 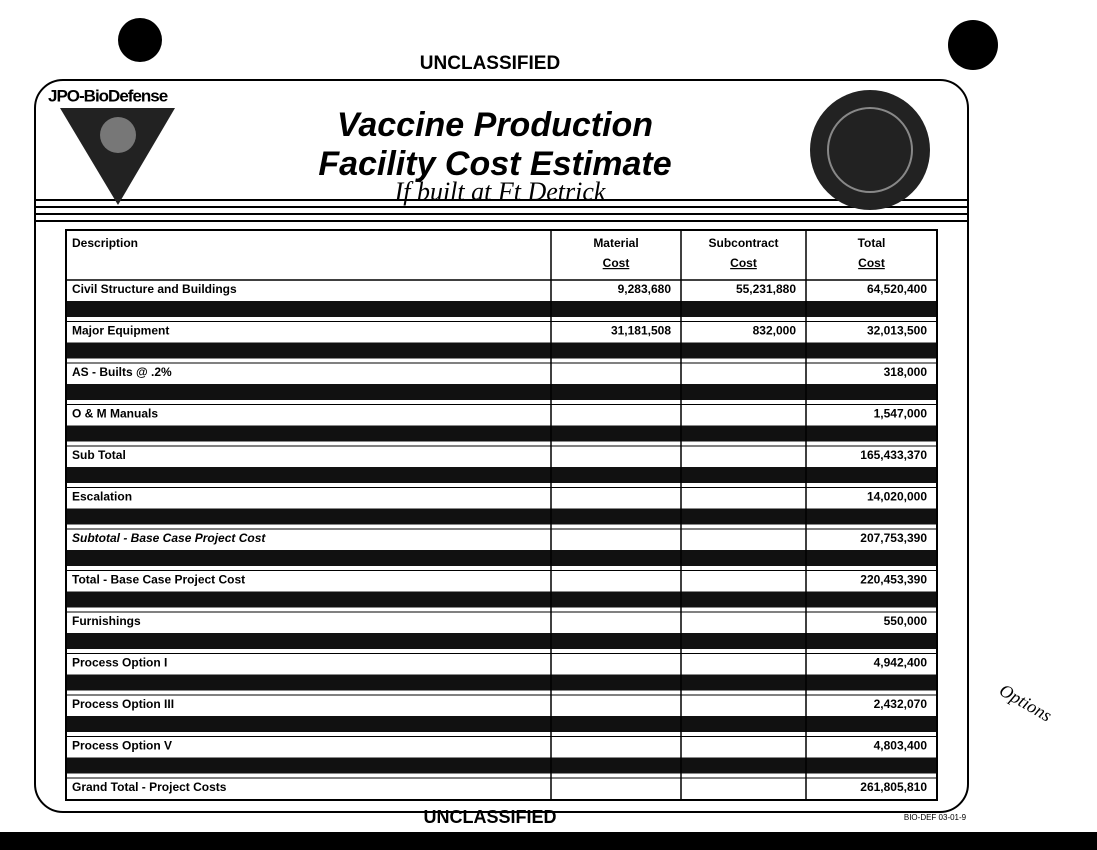 I want to click on cost-value: 64,520,400, so click(x=897, y=289).